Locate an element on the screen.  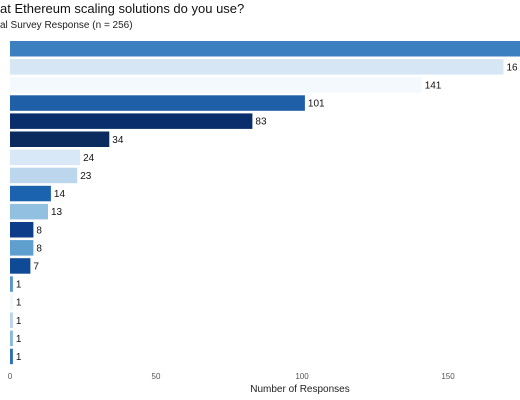
x-axis-label: Number of Responses is located at coordinates (300, 389).